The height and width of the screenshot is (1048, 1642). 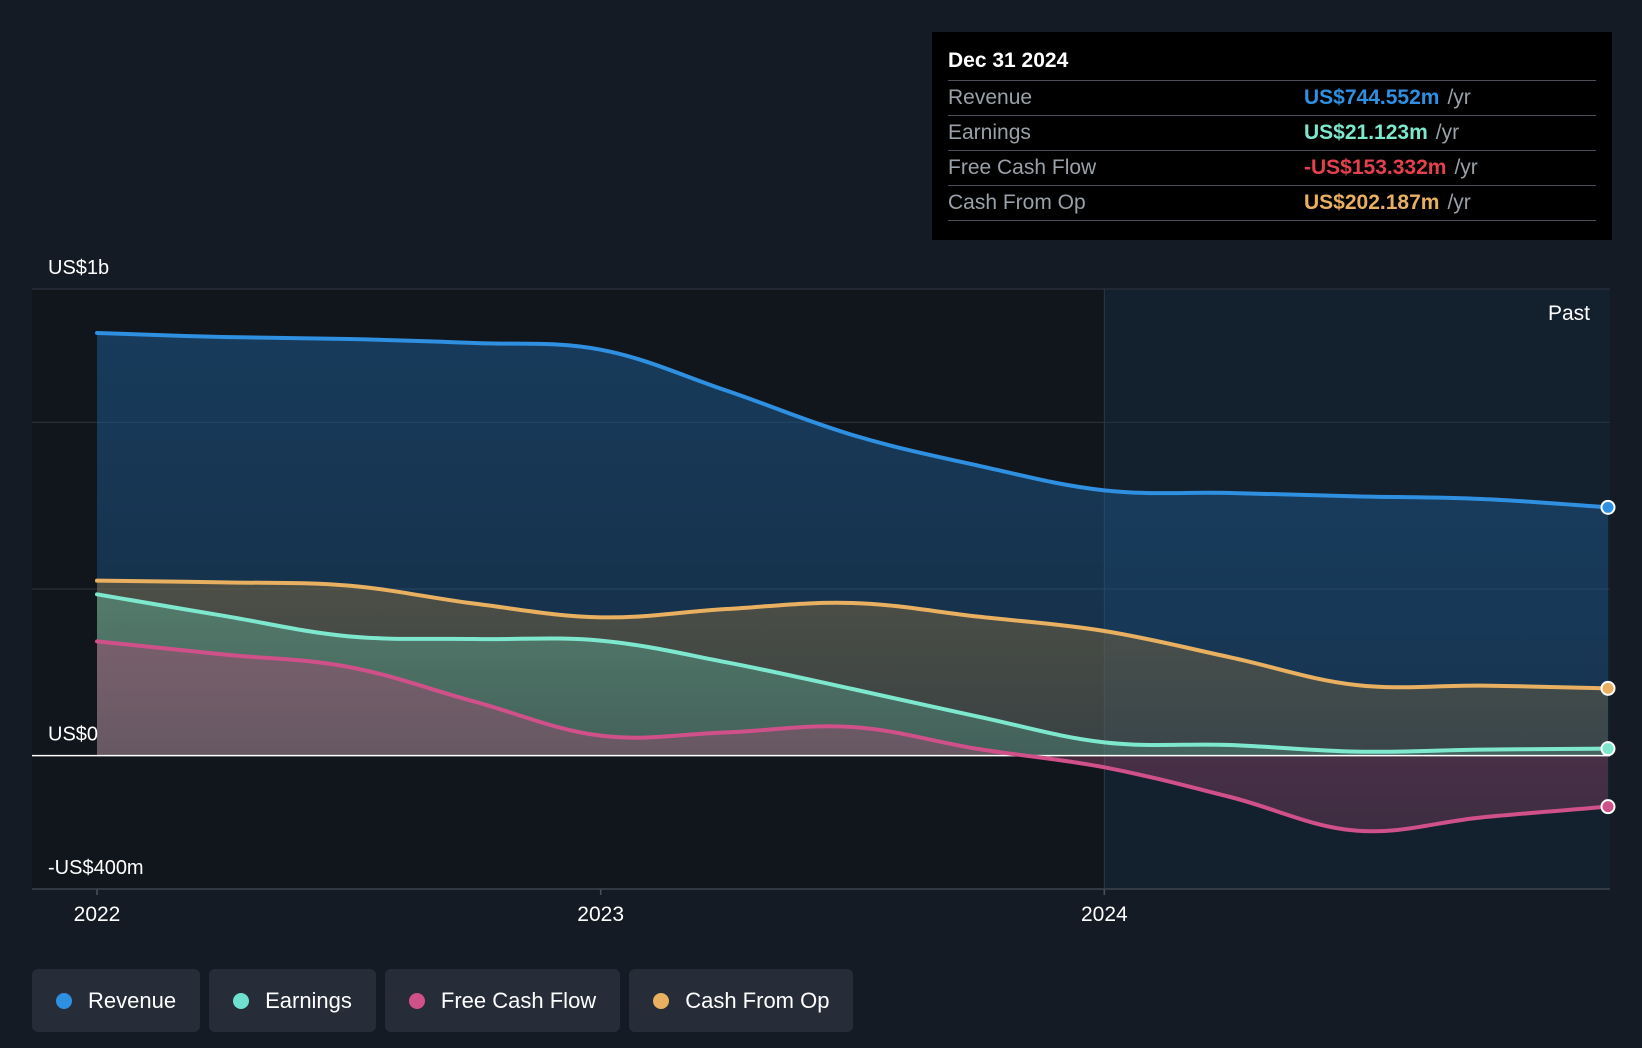 What do you see at coordinates (1372, 97) in the screenshot?
I see `tooltip-value: US$744.552m` at bounding box center [1372, 97].